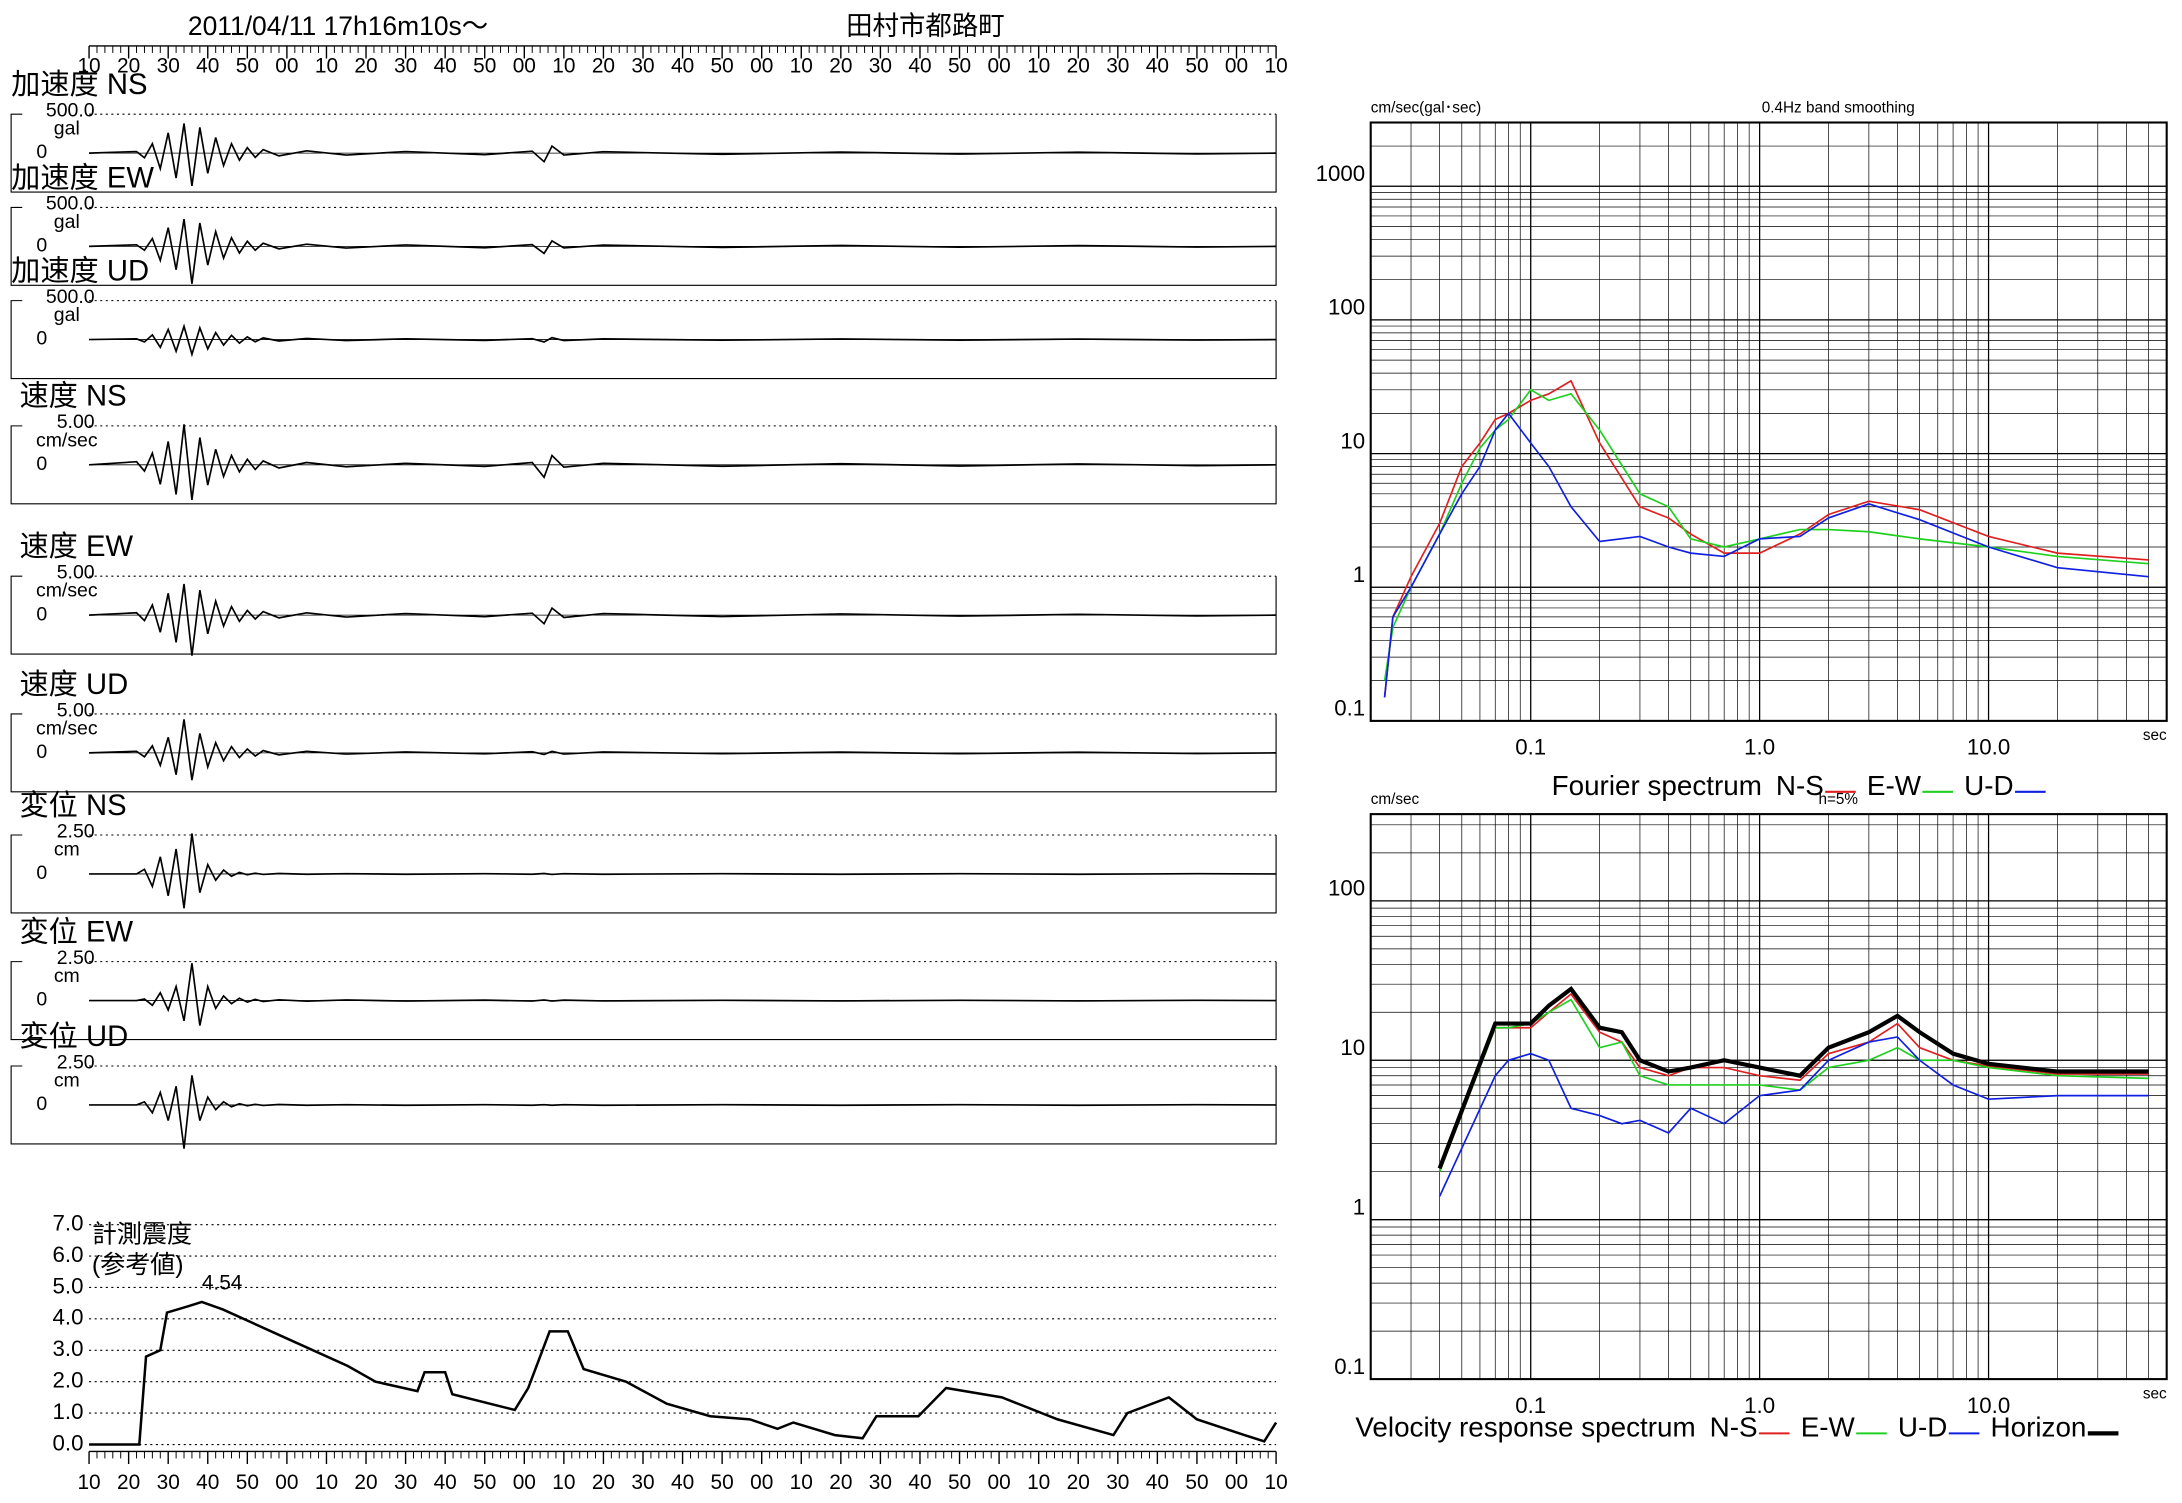  I want to click on x-tick-label: 0.1, so click(1530, 1405).